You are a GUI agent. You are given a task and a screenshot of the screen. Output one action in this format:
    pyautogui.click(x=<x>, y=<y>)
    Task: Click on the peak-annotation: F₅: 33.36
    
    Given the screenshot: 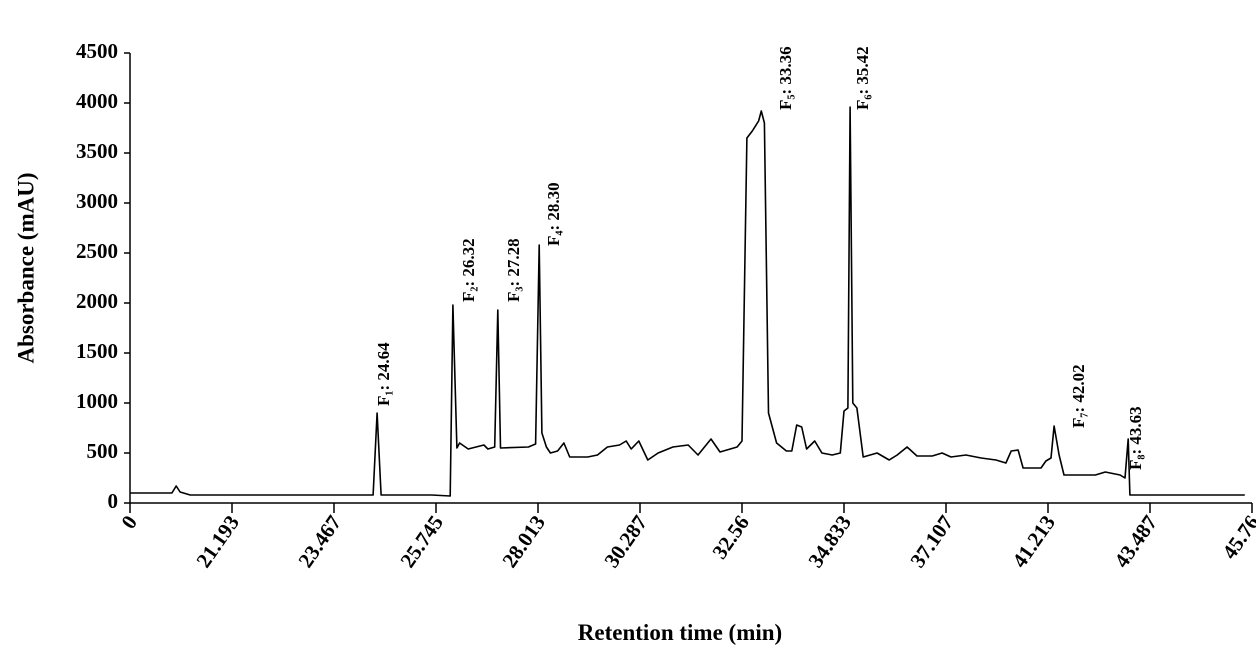 What is the action you would take?
    pyautogui.click(x=785, y=78)
    